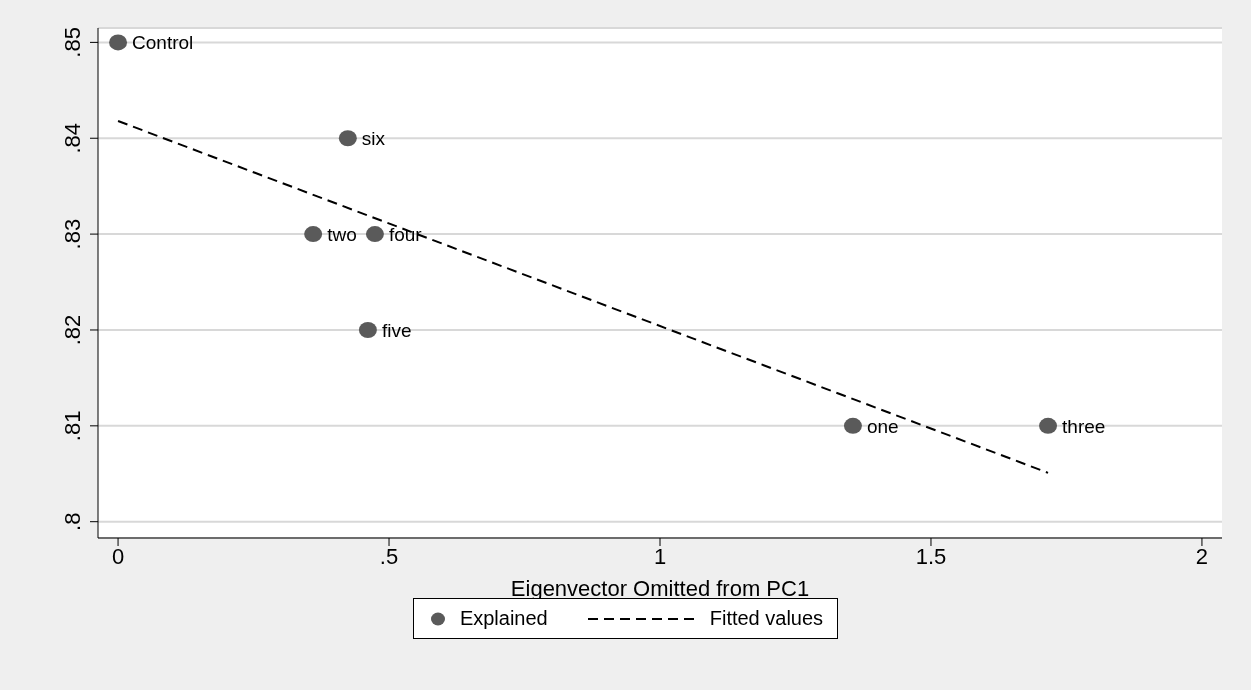 This screenshot has width=1251, height=690. I want to click on annotation: three, so click(1084, 426).